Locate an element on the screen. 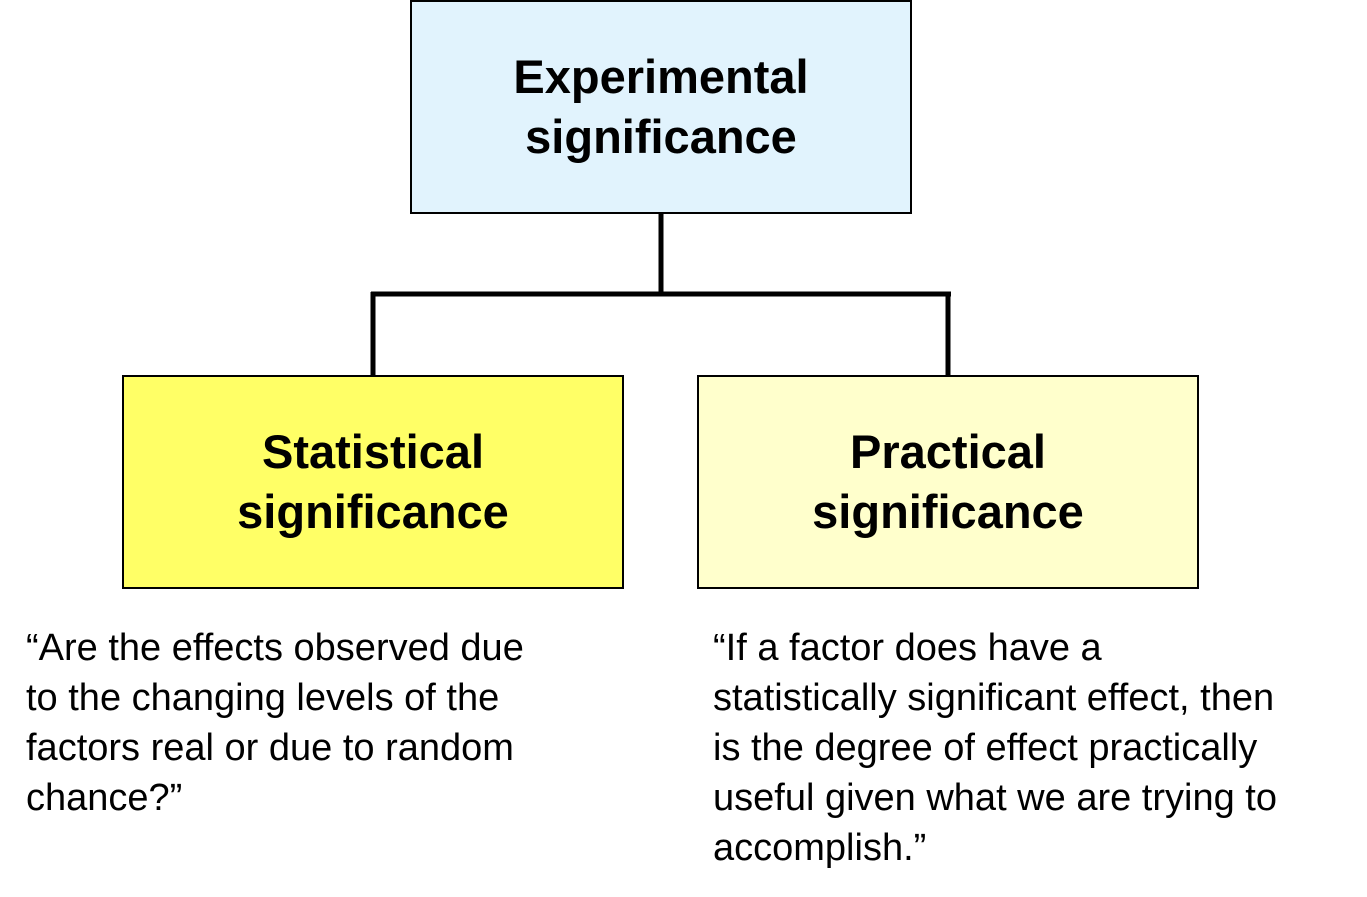  statistical-quote-line-2: to the changing levels of the is located at coordinates (263, 698).